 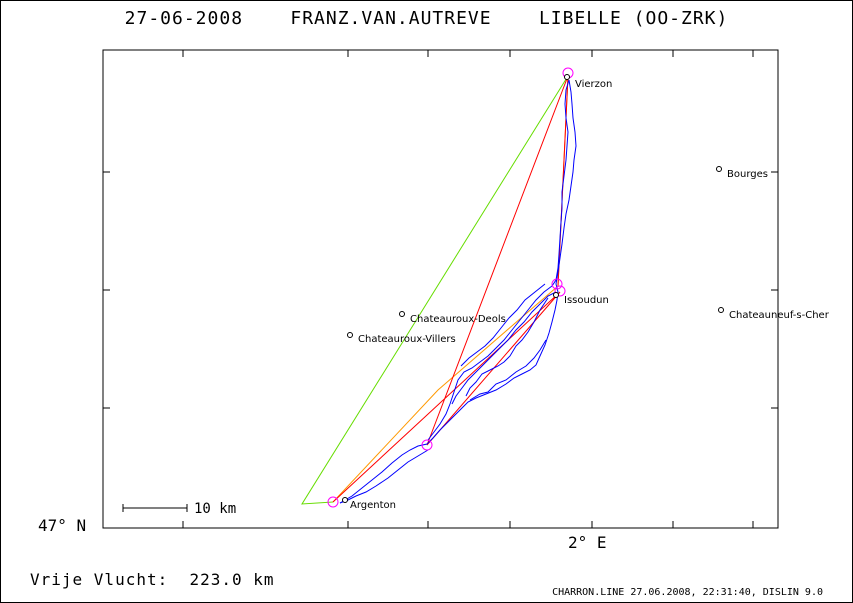 What do you see at coordinates (407, 339) in the screenshot?
I see `place-label-chateauroux-villers: Chateauroux-Villers` at bounding box center [407, 339].